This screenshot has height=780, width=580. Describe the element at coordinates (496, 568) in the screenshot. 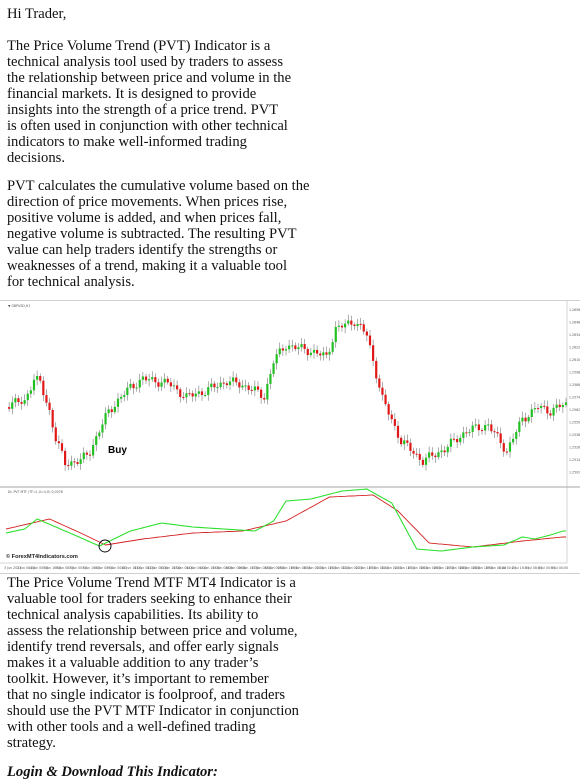

I see `time-tick-label: 29 Jun 08:00` at that location.